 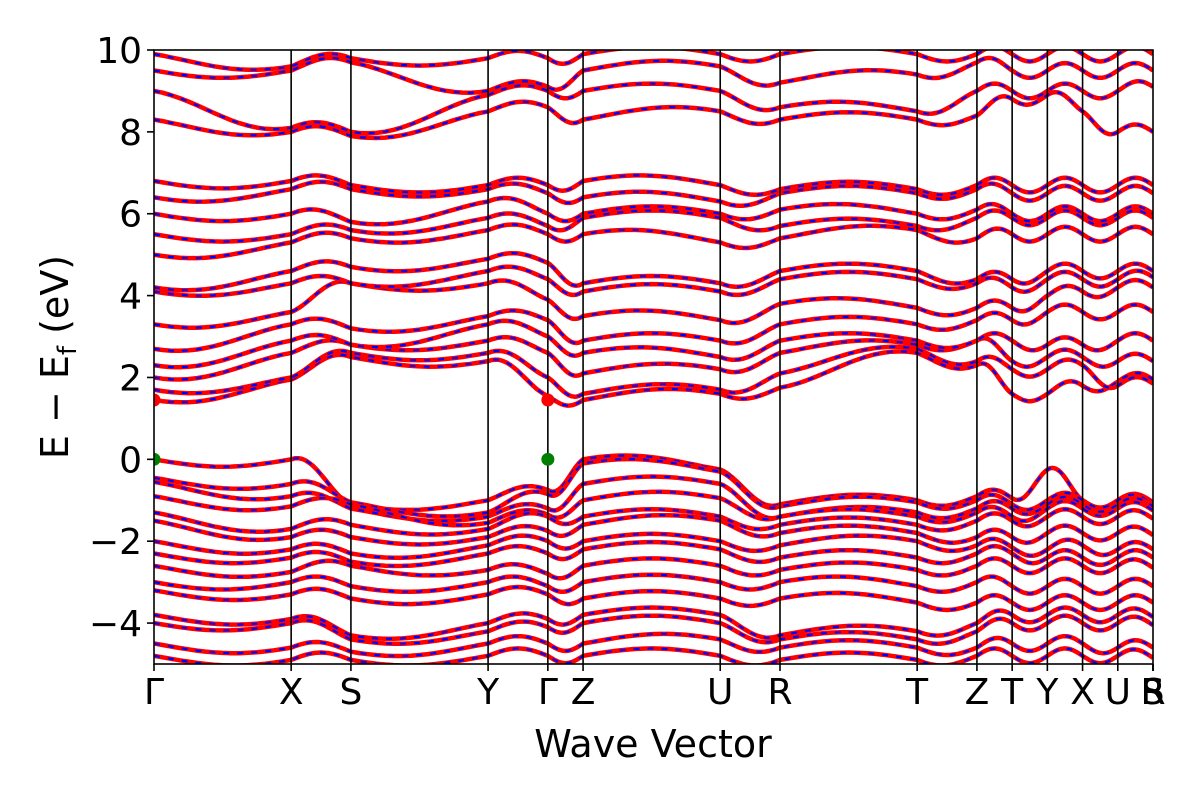 I want to click on y-axis-ticks: −4 −2 0 2 4 6 8 10, so click(x=121, y=338).